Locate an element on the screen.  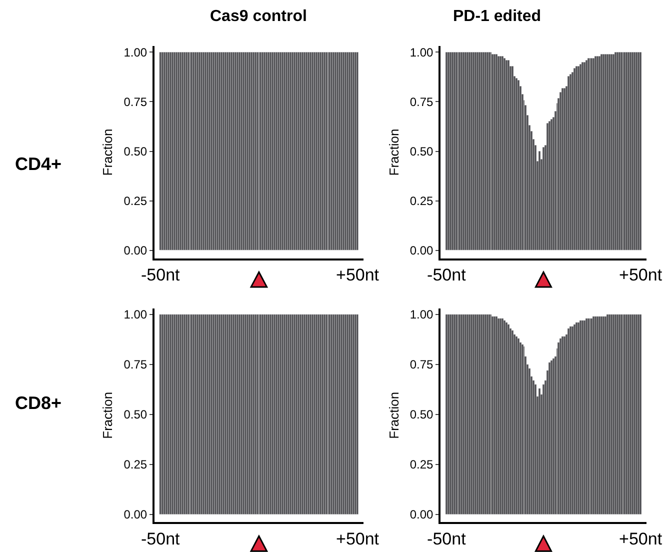
chart-title: PD-1 edited is located at coordinates (497, 16).